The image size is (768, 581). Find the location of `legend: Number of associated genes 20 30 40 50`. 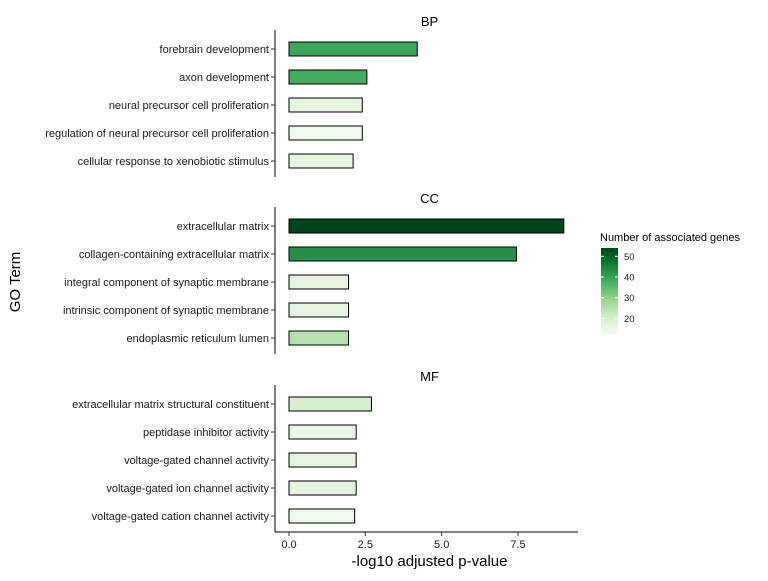

legend: Number of associated genes 20 30 40 50 is located at coordinates (670, 283).